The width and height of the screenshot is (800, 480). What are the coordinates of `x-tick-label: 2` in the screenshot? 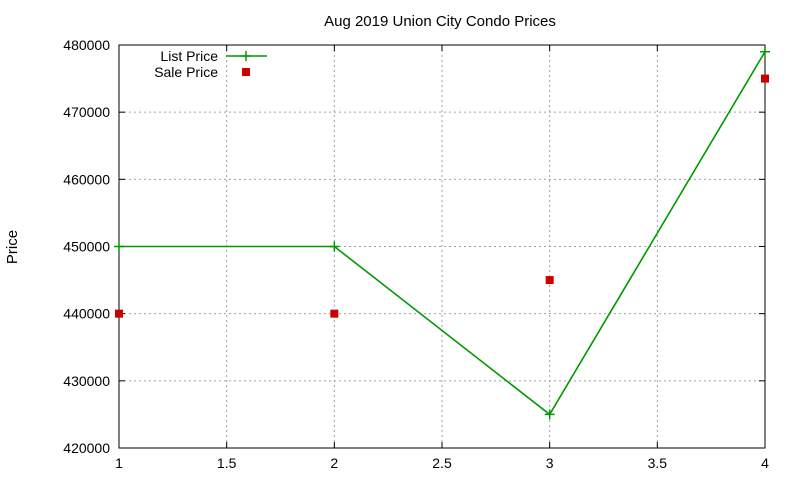 It's located at (334, 463).